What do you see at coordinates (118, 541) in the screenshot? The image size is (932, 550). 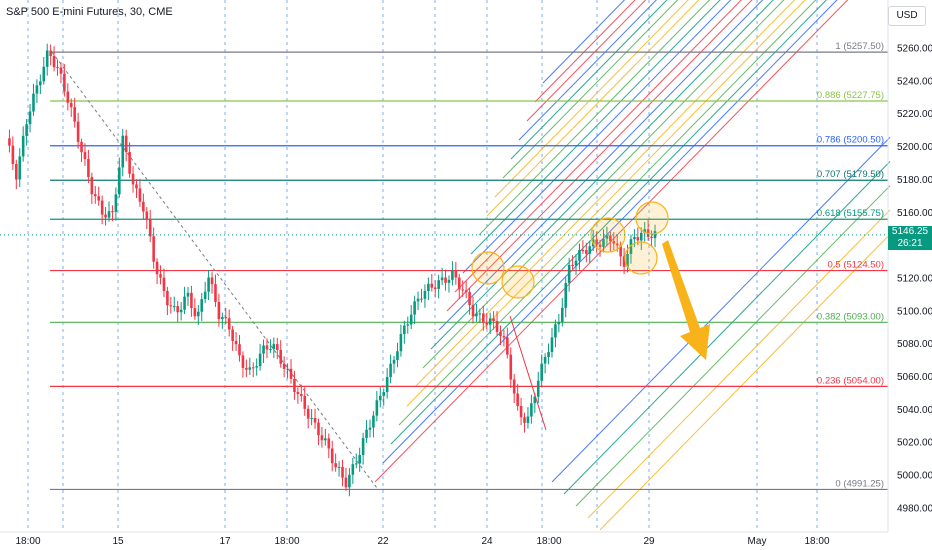 I see `time-tick-label: 15` at bounding box center [118, 541].